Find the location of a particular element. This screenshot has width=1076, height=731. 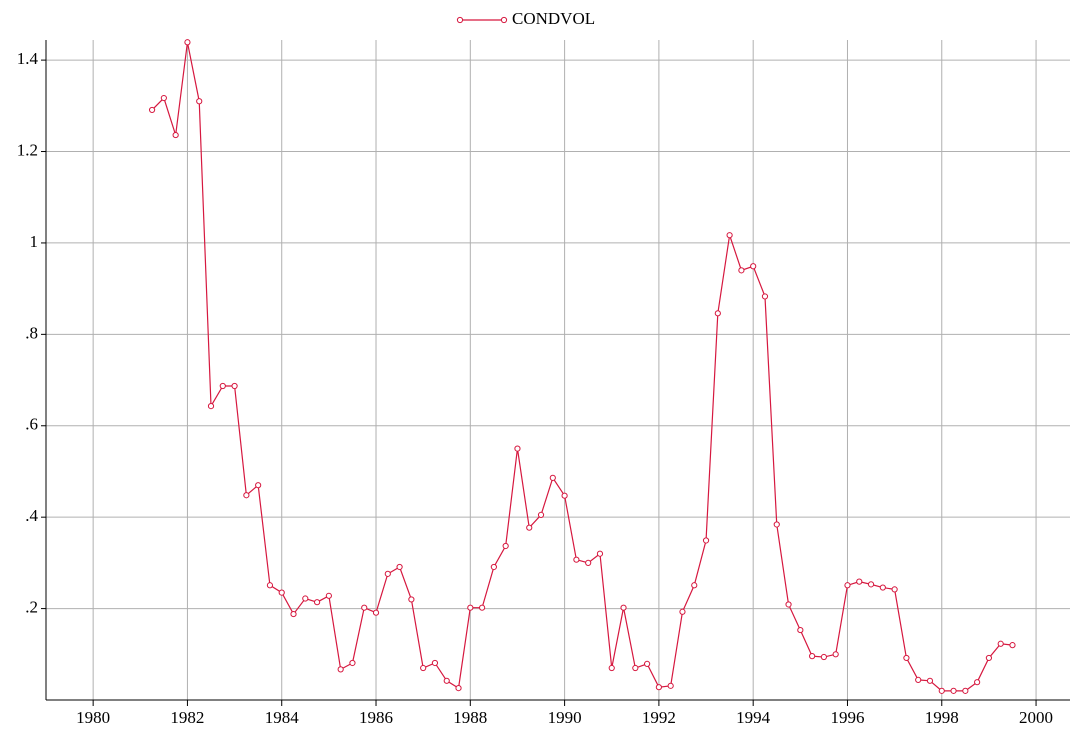

y-tick-label: 1.2 is located at coordinates (27, 149).